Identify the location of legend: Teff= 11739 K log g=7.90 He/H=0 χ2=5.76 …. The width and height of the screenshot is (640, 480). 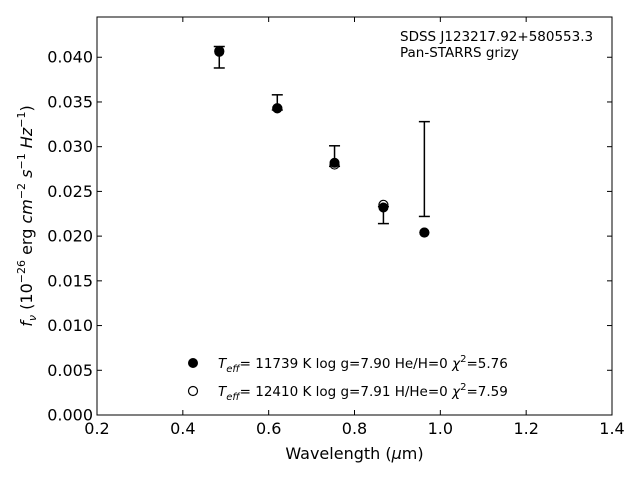
(347, 378).